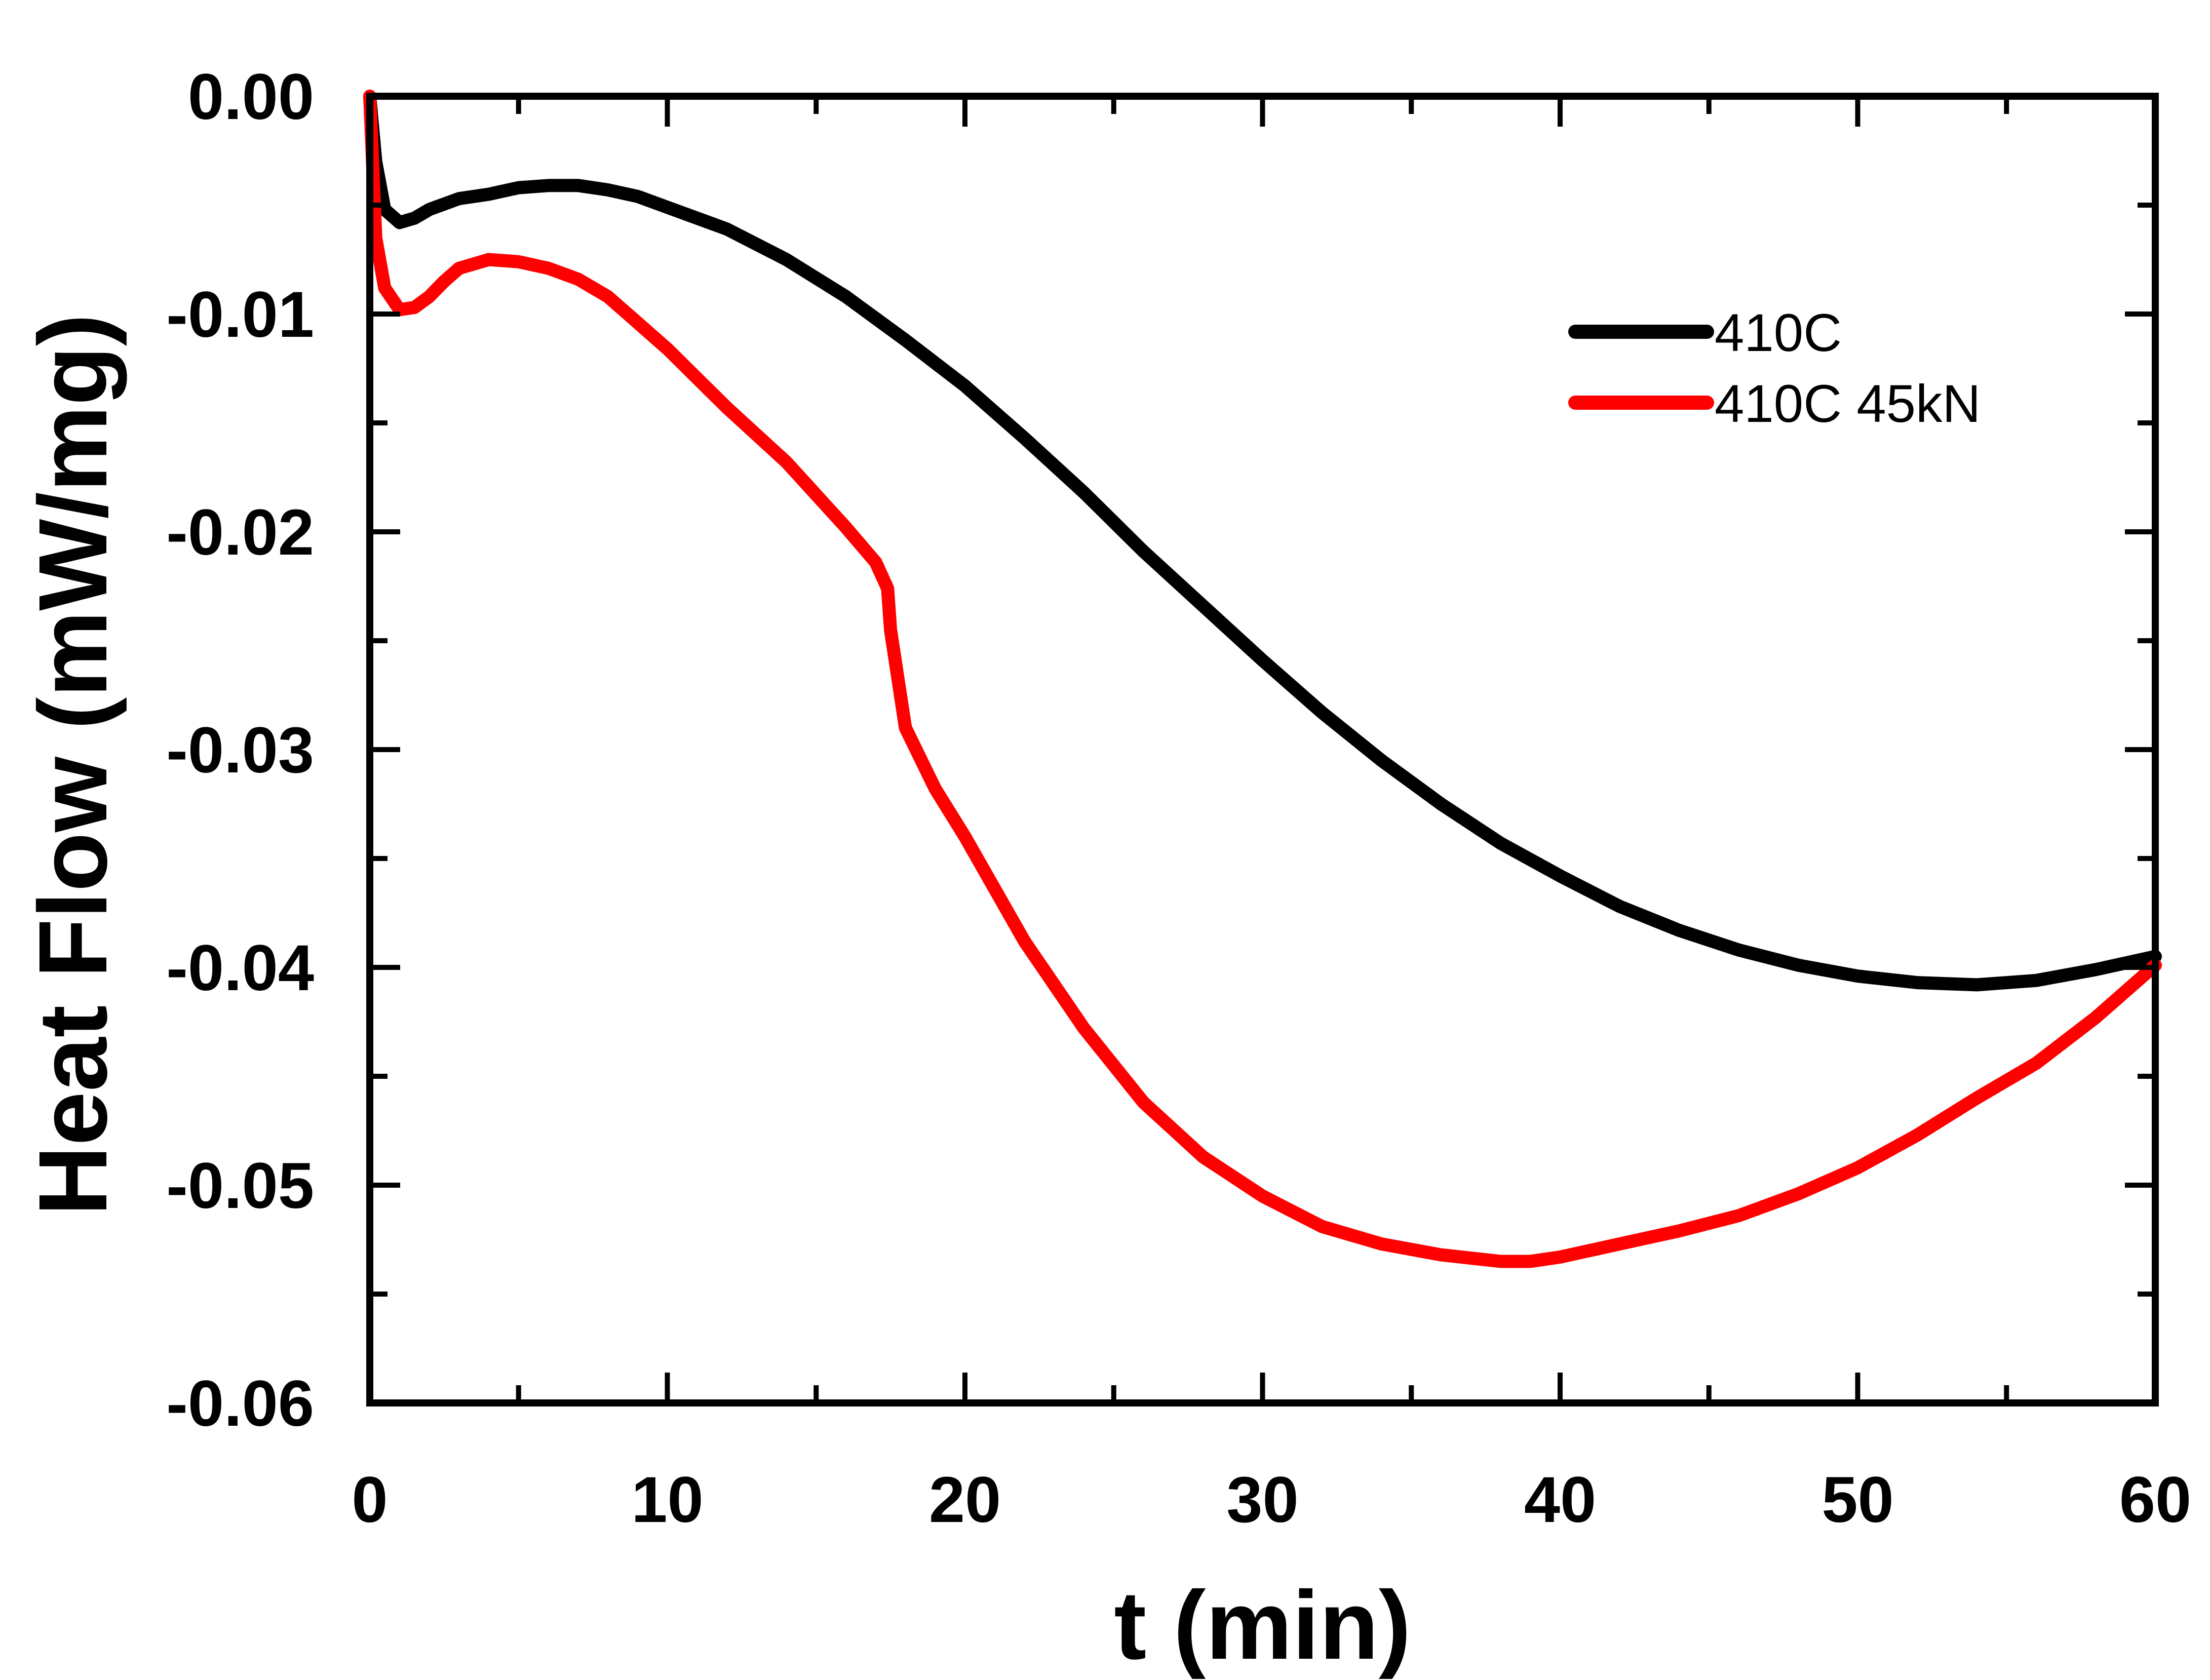 This screenshot has width=2210, height=1680. What do you see at coordinates (1857, 1500) in the screenshot?
I see `x-tick-label: 50` at bounding box center [1857, 1500].